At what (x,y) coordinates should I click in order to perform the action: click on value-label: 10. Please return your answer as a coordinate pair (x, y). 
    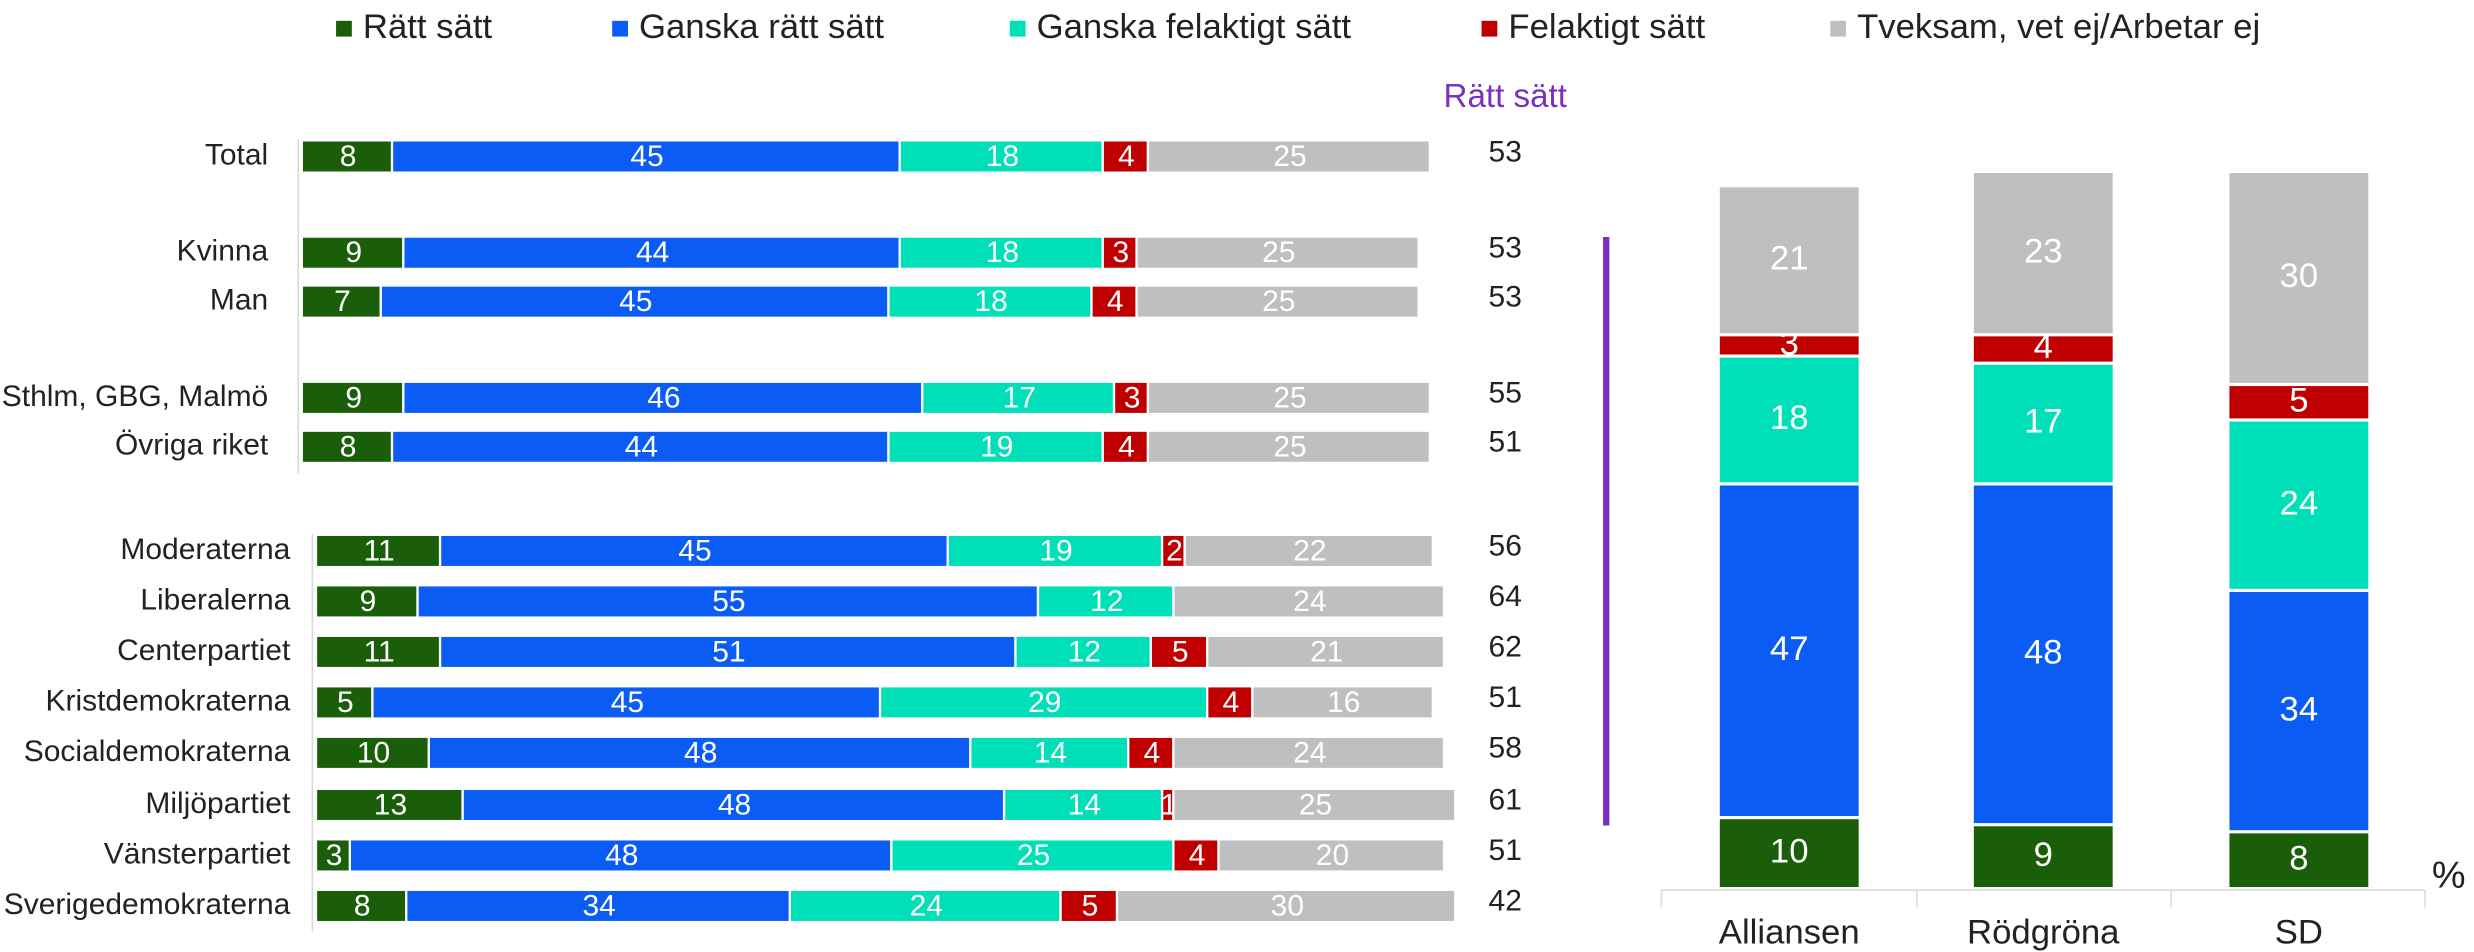
    Looking at the image, I should click on (373, 752).